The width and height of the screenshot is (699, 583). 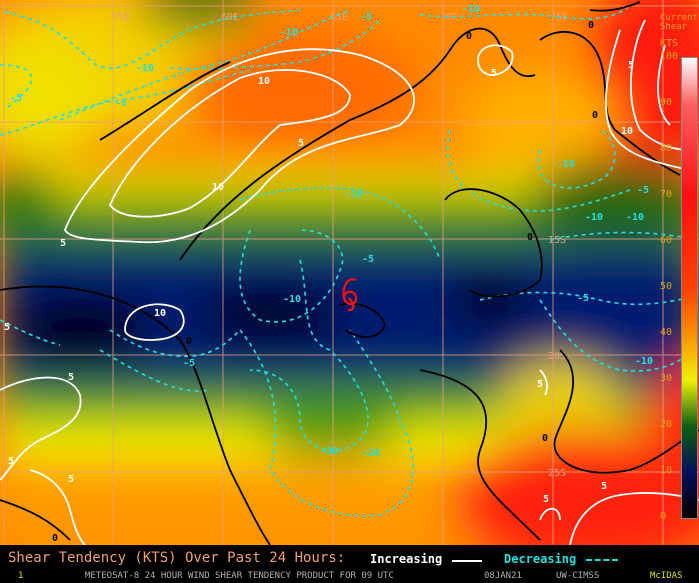 What do you see at coordinates (669, 43) in the screenshot?
I see `colorbar-units: KTS` at bounding box center [669, 43].